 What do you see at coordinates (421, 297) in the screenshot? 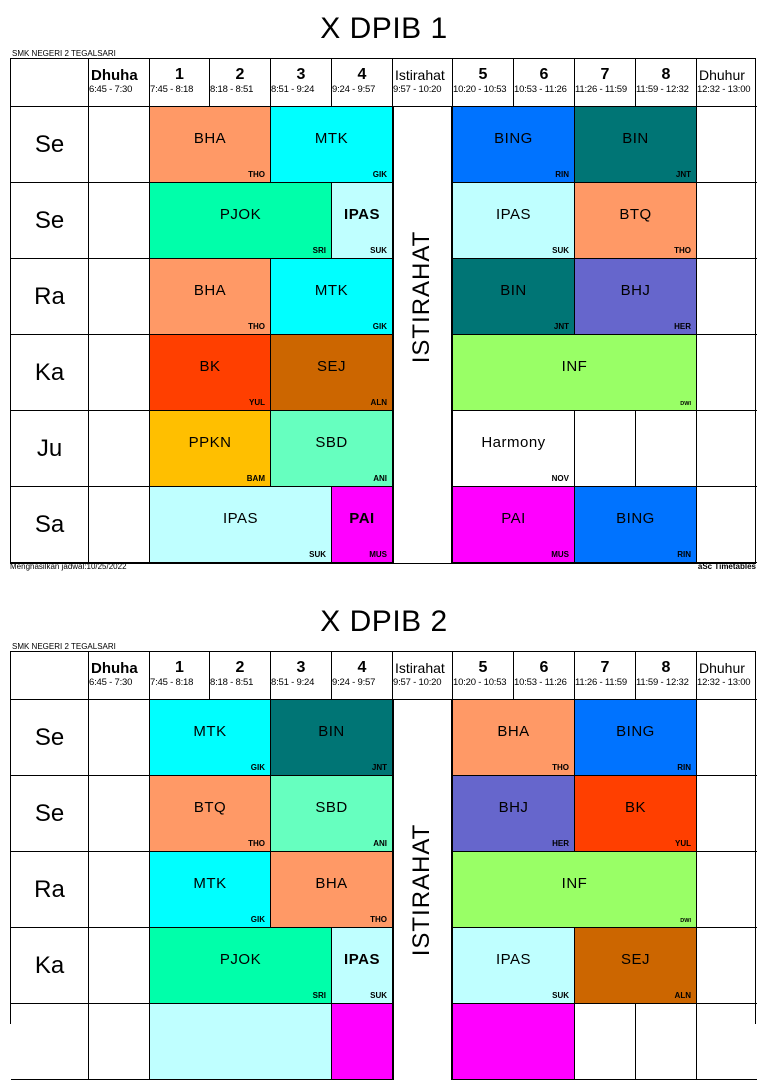
I see `break-label: ISTIRAHAT` at bounding box center [421, 297].